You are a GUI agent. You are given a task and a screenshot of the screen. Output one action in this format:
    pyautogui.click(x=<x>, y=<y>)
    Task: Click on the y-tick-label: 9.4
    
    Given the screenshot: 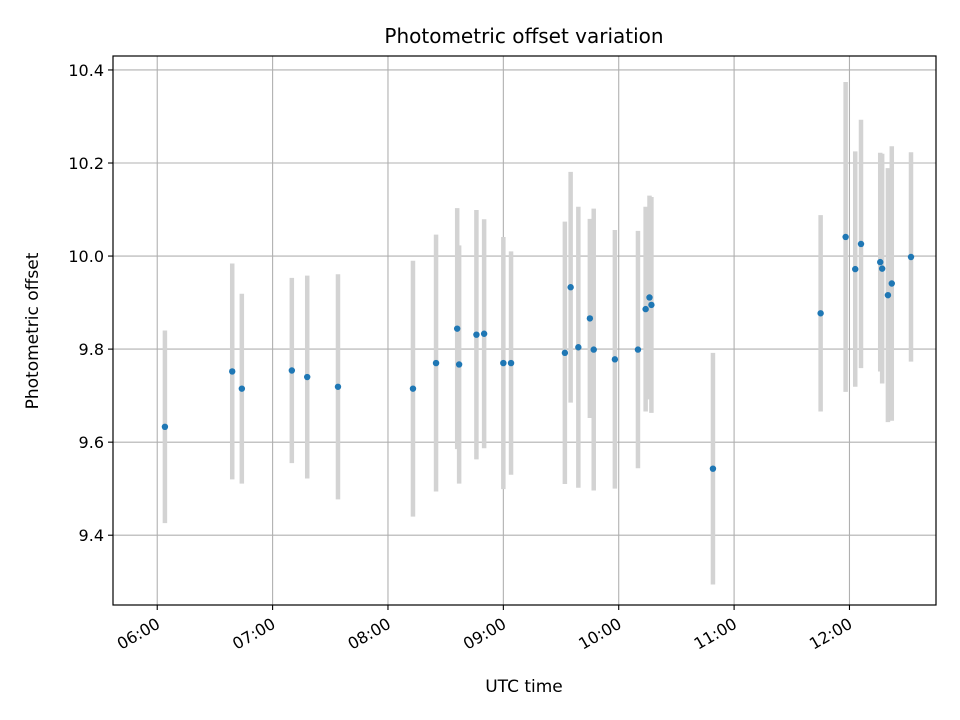 What is the action you would take?
    pyautogui.click(x=91, y=535)
    